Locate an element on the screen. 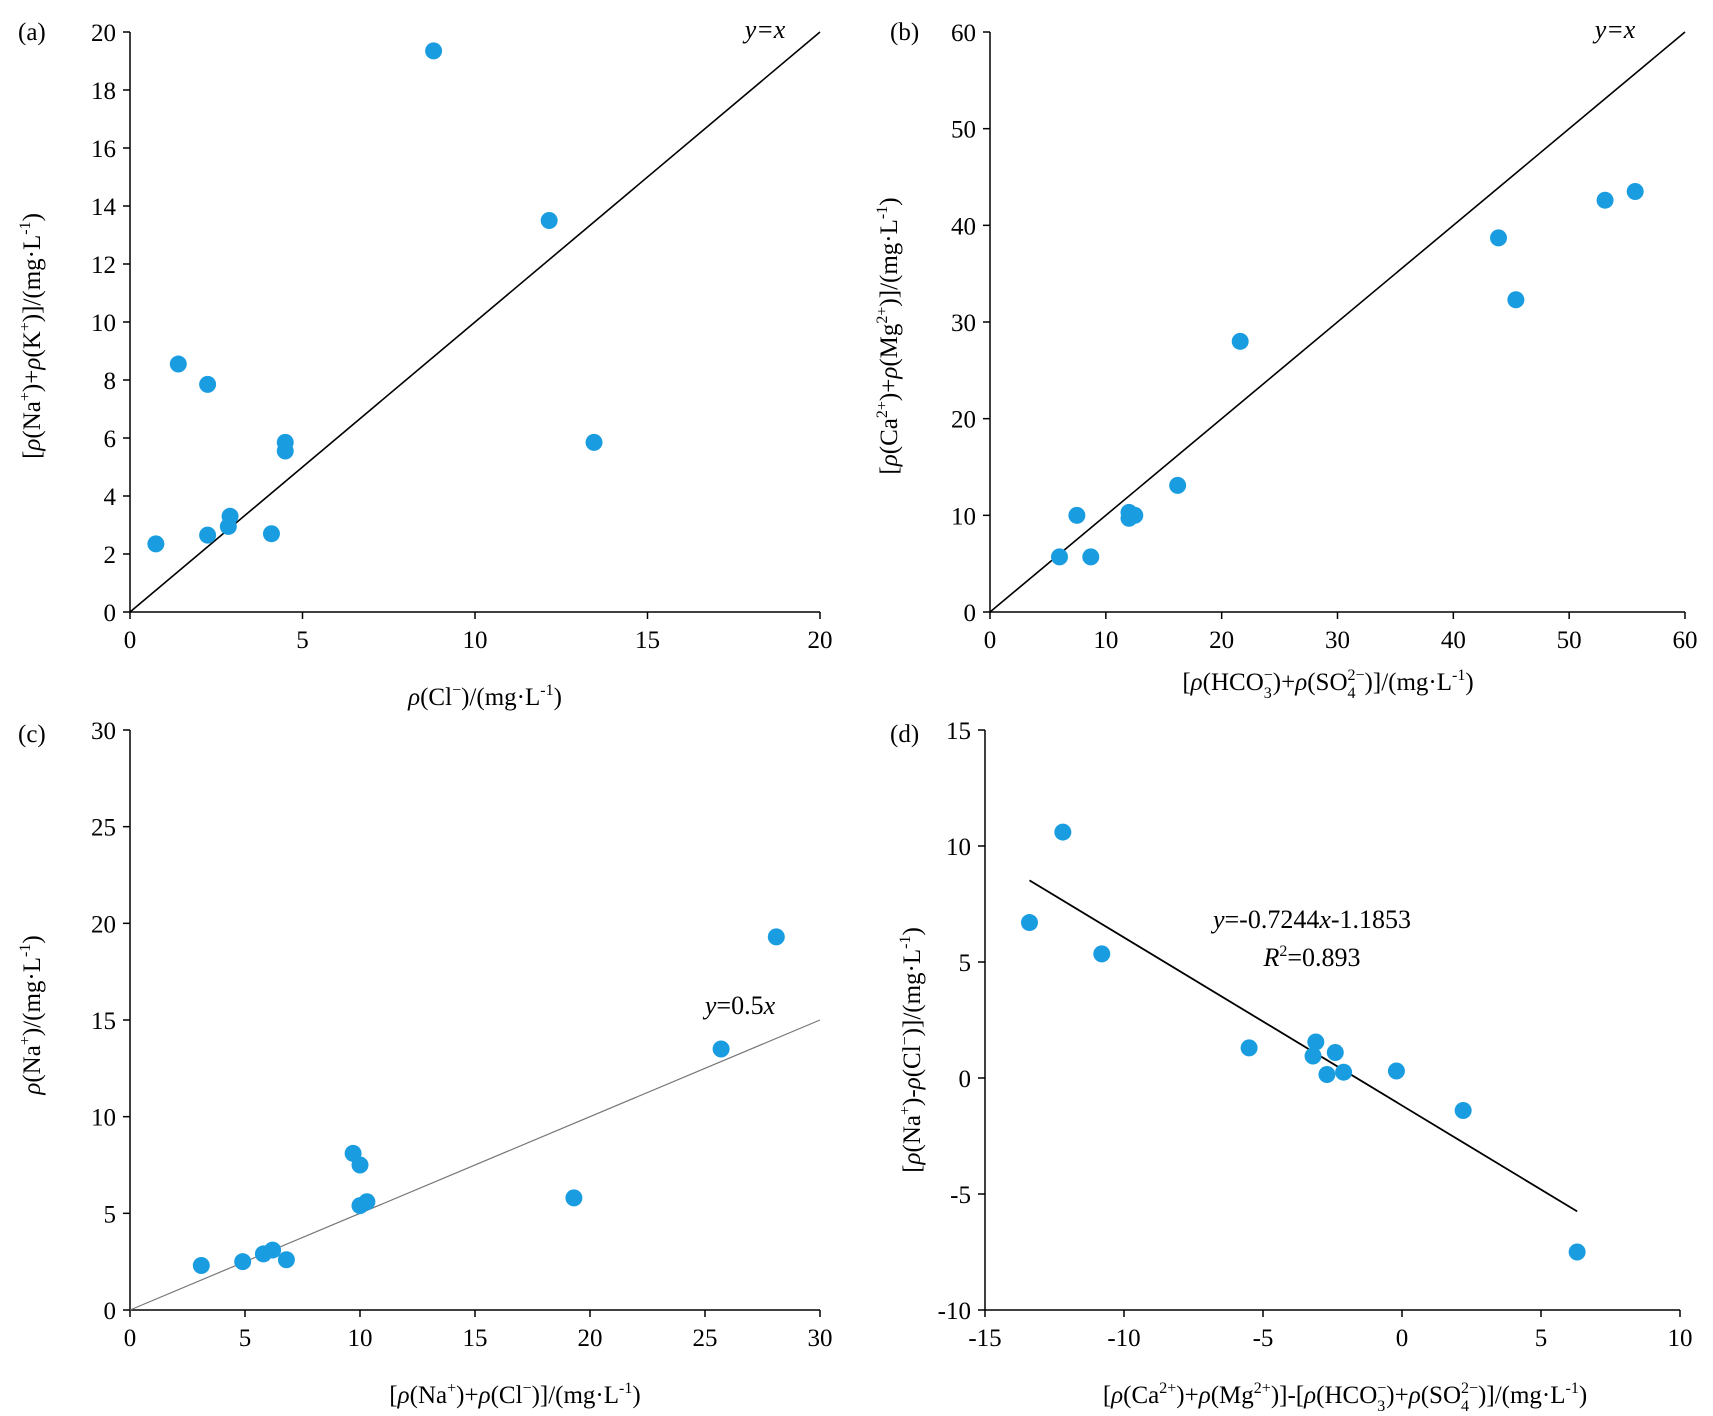 The width and height of the screenshot is (1713, 1416). y-tick-label: 8 is located at coordinates (110, 381).